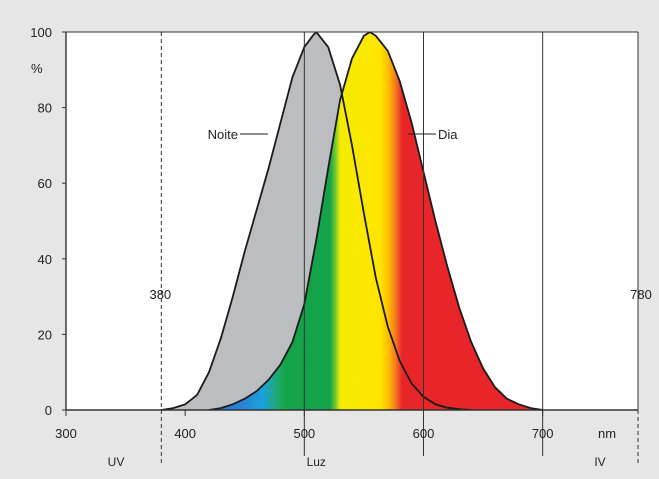 The width and height of the screenshot is (659, 479). I want to click on y-unit-label: %, so click(37, 68).